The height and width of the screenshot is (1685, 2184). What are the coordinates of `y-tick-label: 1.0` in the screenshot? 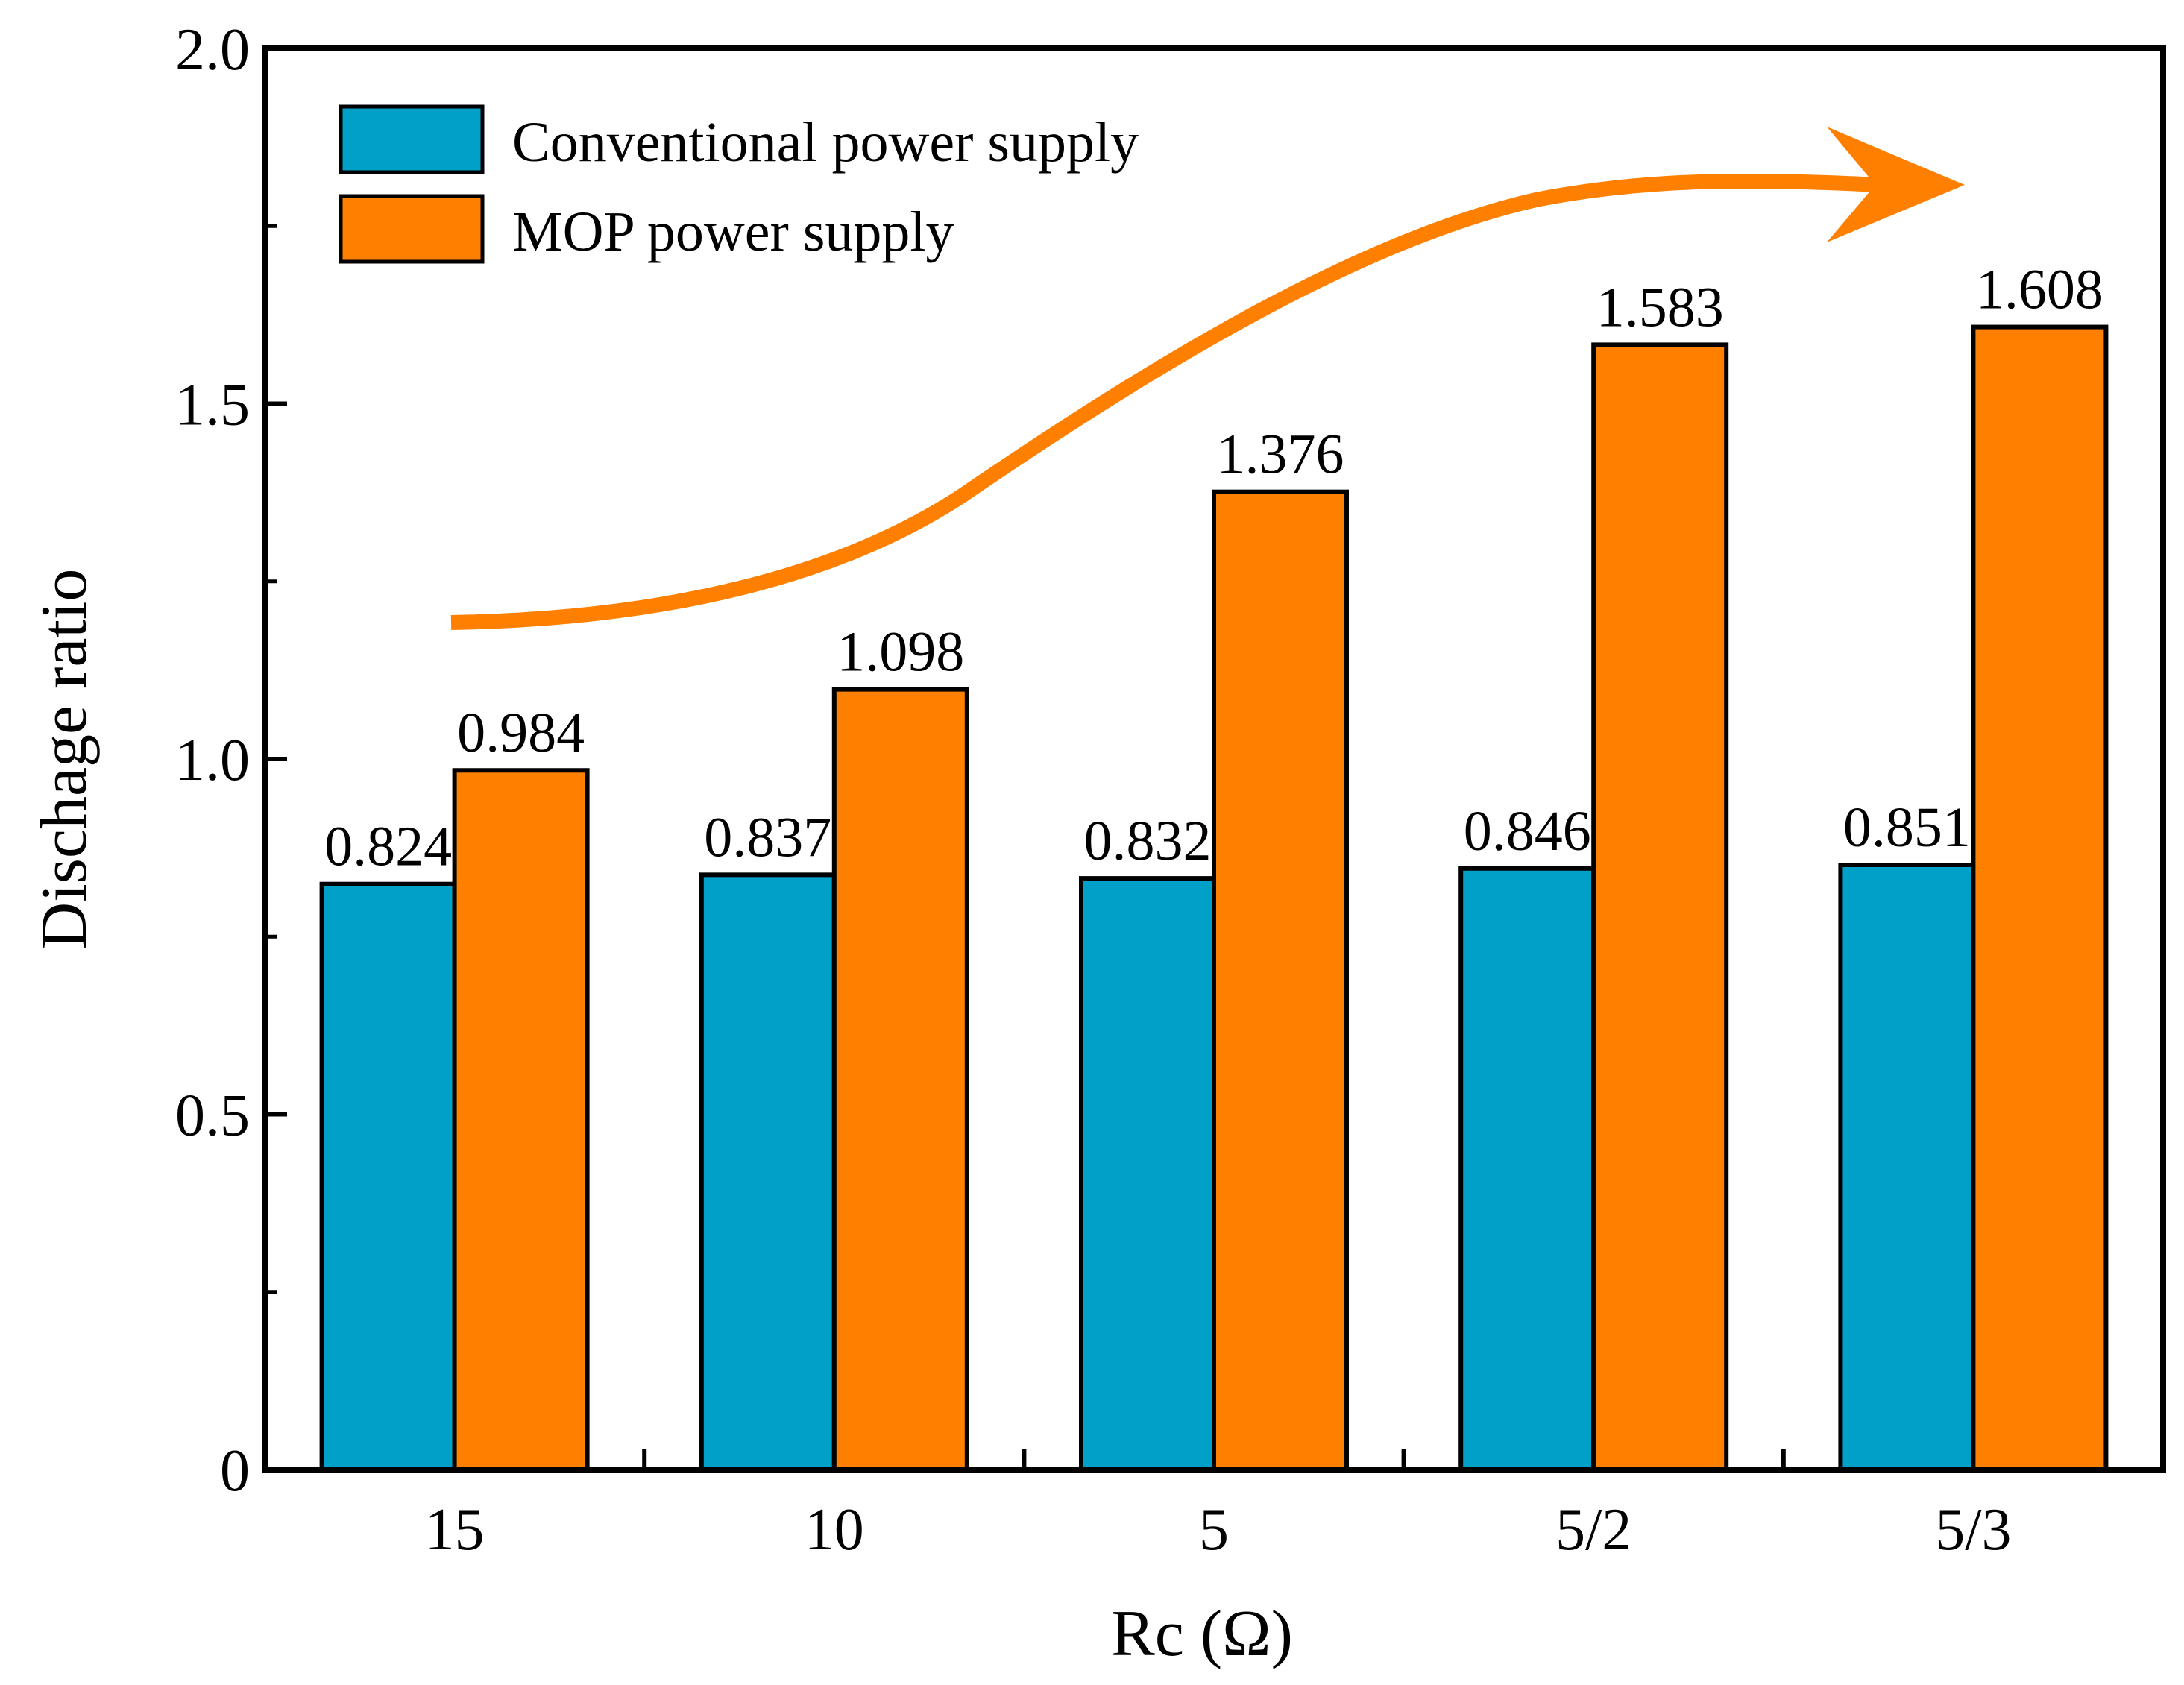 It's located at (212, 760).